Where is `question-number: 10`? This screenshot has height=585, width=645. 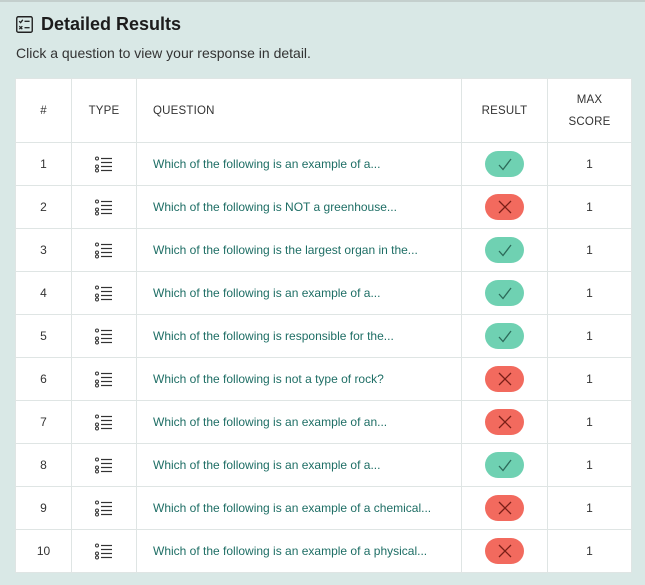 question-number: 10 is located at coordinates (44, 551).